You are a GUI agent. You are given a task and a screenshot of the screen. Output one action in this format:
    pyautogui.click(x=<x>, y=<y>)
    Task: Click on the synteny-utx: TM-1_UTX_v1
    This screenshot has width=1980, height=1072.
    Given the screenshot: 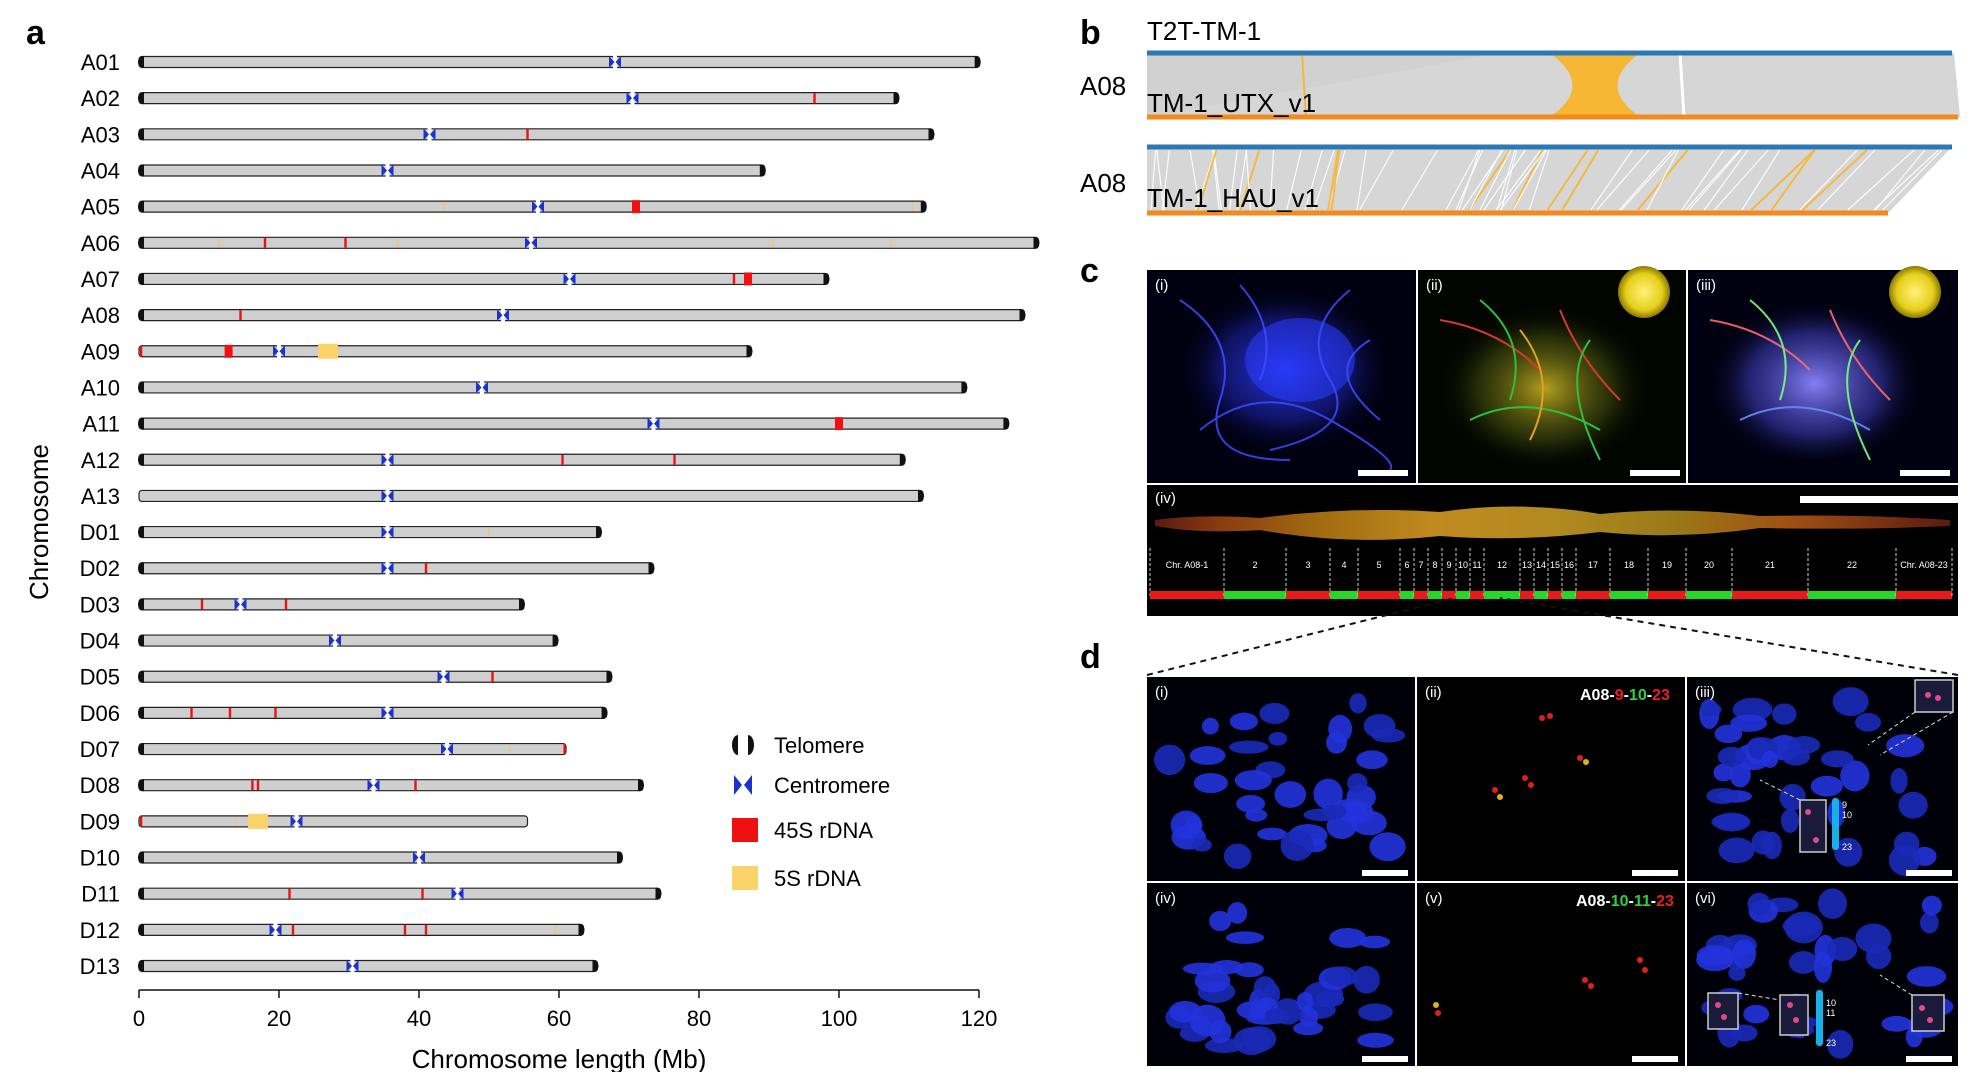 What is the action you would take?
    pyautogui.click(x=1553, y=85)
    